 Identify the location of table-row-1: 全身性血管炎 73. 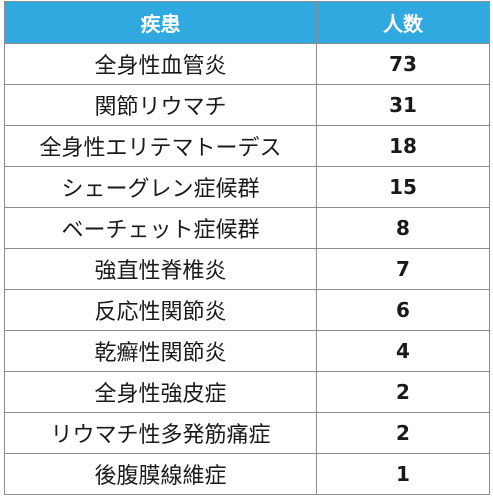
(247, 64).